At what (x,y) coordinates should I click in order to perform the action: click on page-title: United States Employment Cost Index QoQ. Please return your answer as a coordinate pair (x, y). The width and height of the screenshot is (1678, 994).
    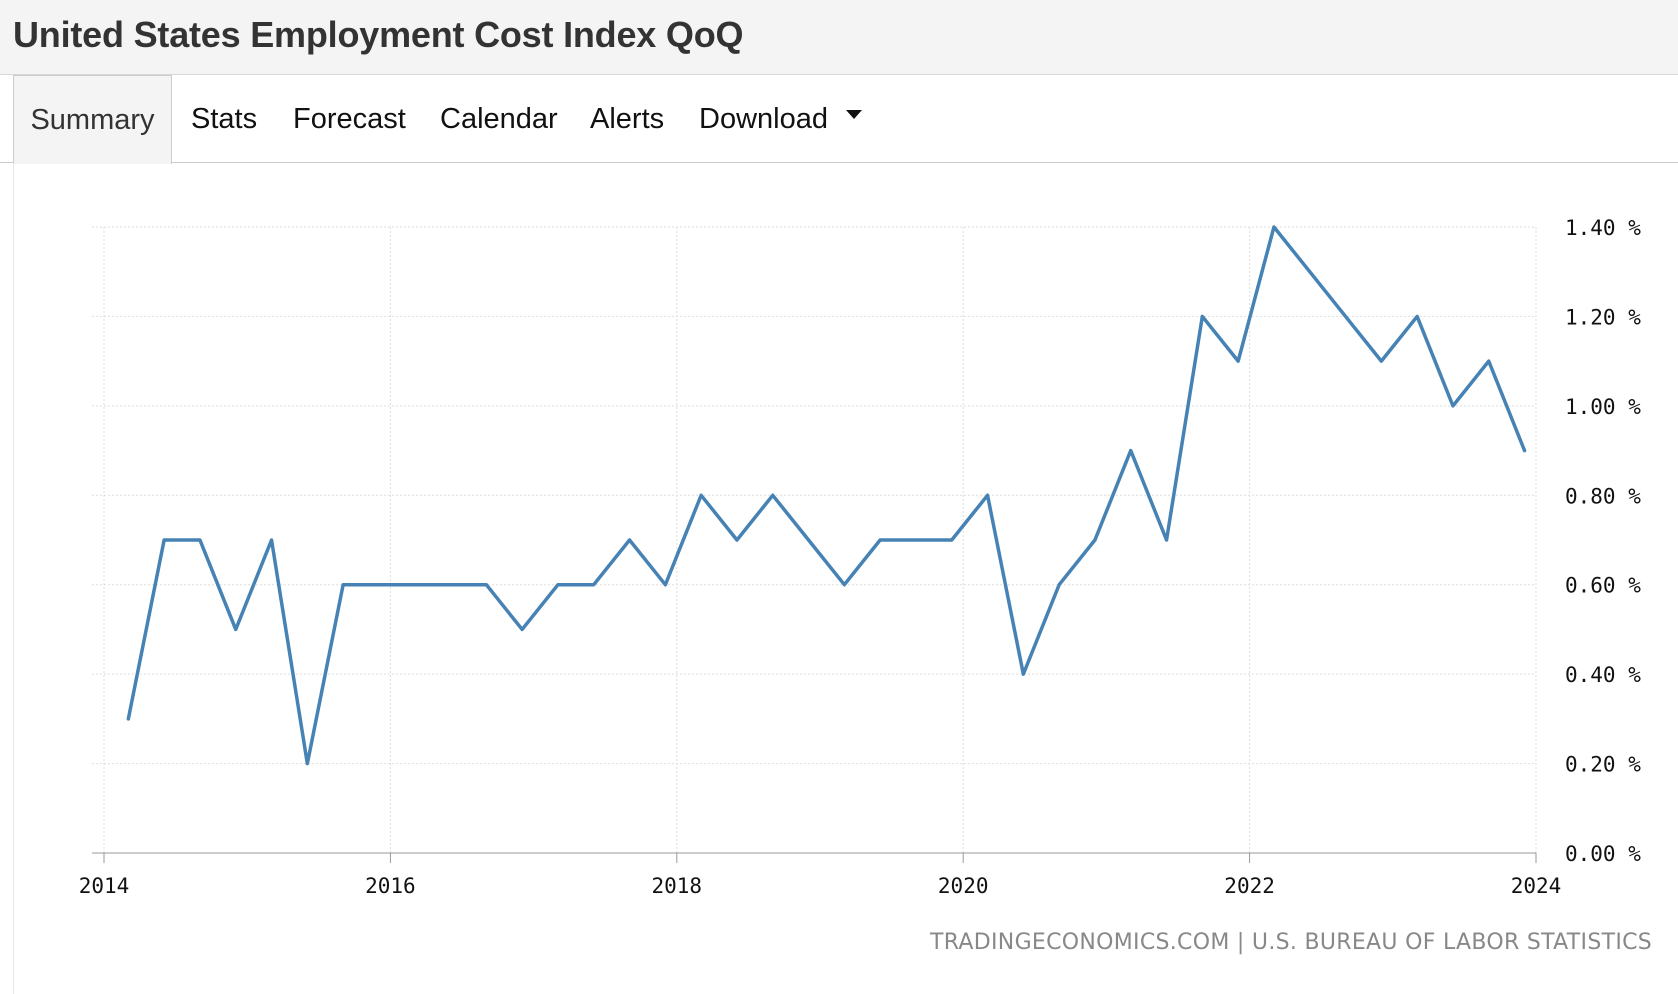
    Looking at the image, I should click on (378, 34).